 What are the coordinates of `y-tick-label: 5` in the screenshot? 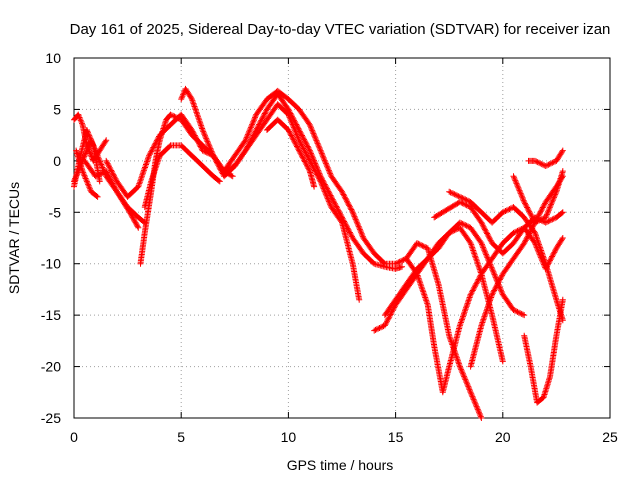 It's located at (57, 109).